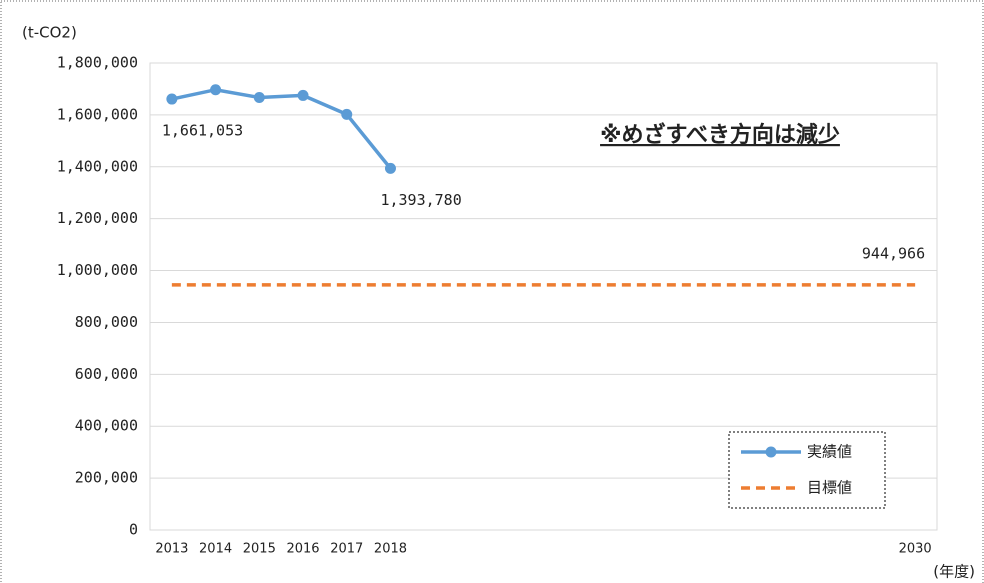 The width and height of the screenshot is (984, 583). What do you see at coordinates (259, 549) in the screenshot?
I see `x-tick-label: 2015` at bounding box center [259, 549].